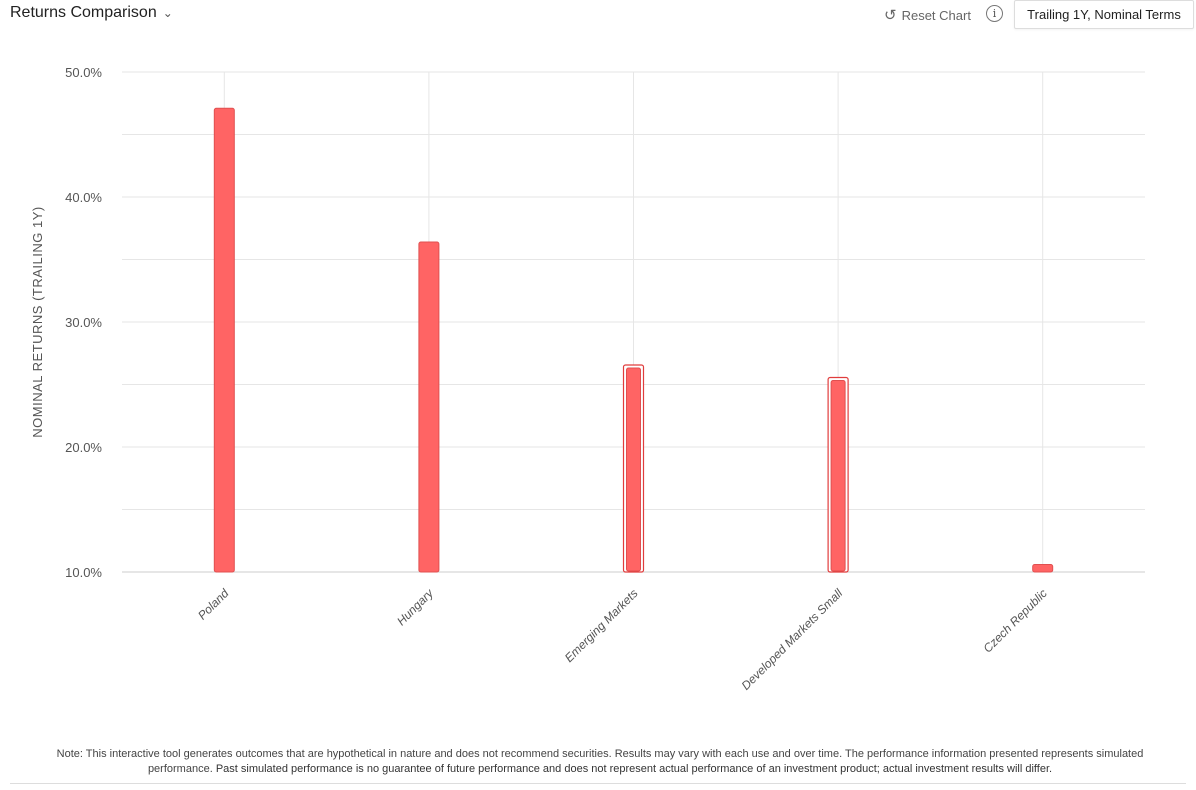 The image size is (1196, 790). I want to click on timeframe-dropdown: Trailing 1Y, Nominal Terms, so click(1104, 14).